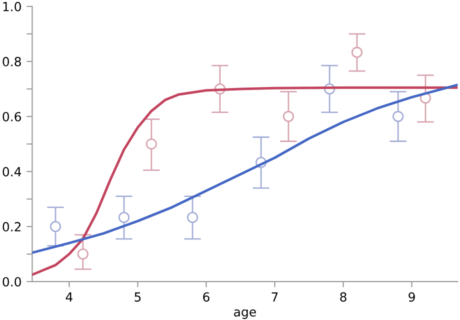 The width and height of the screenshot is (460, 320). Describe the element at coordinates (11, 117) in the screenshot. I see `y-tick-label: 0.6` at that location.